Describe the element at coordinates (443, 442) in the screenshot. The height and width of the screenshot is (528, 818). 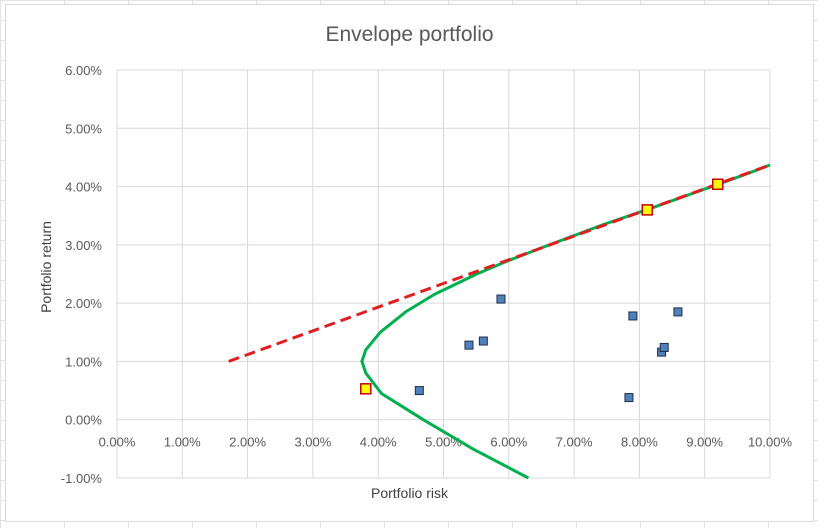
I see `x-tick-label: 5.00%` at that location.